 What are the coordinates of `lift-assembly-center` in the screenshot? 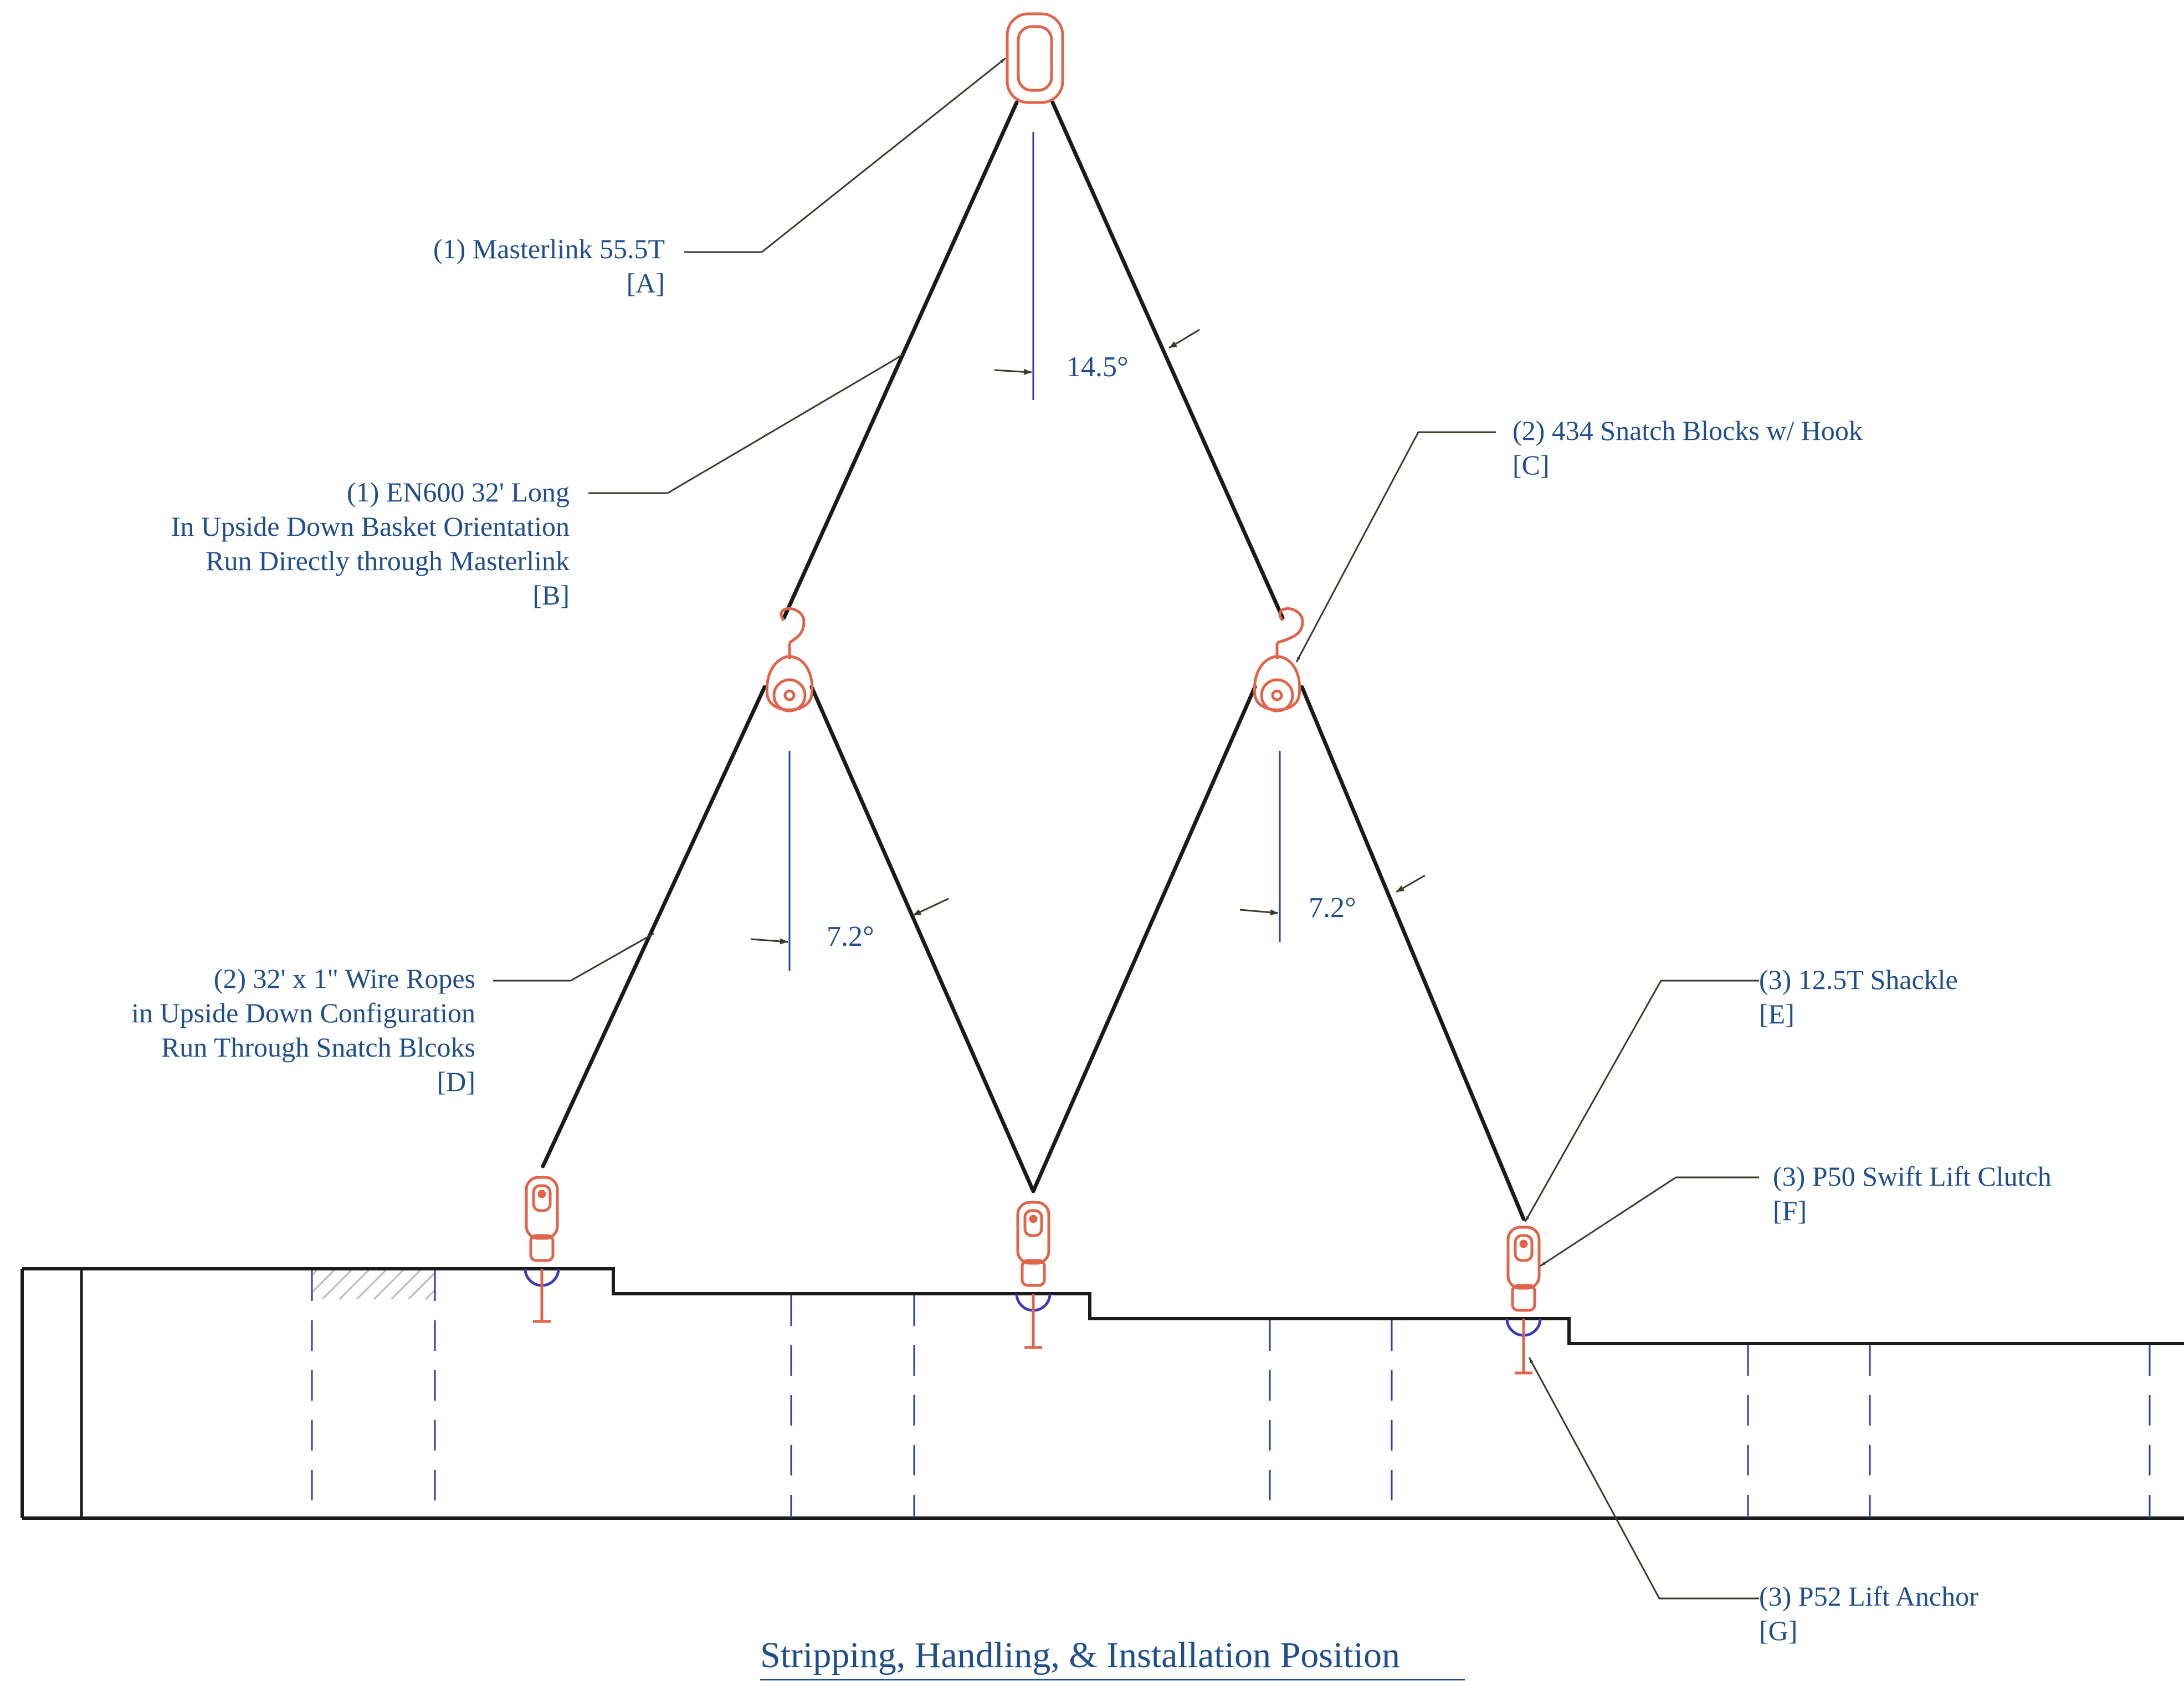 It's located at (1033, 1275).